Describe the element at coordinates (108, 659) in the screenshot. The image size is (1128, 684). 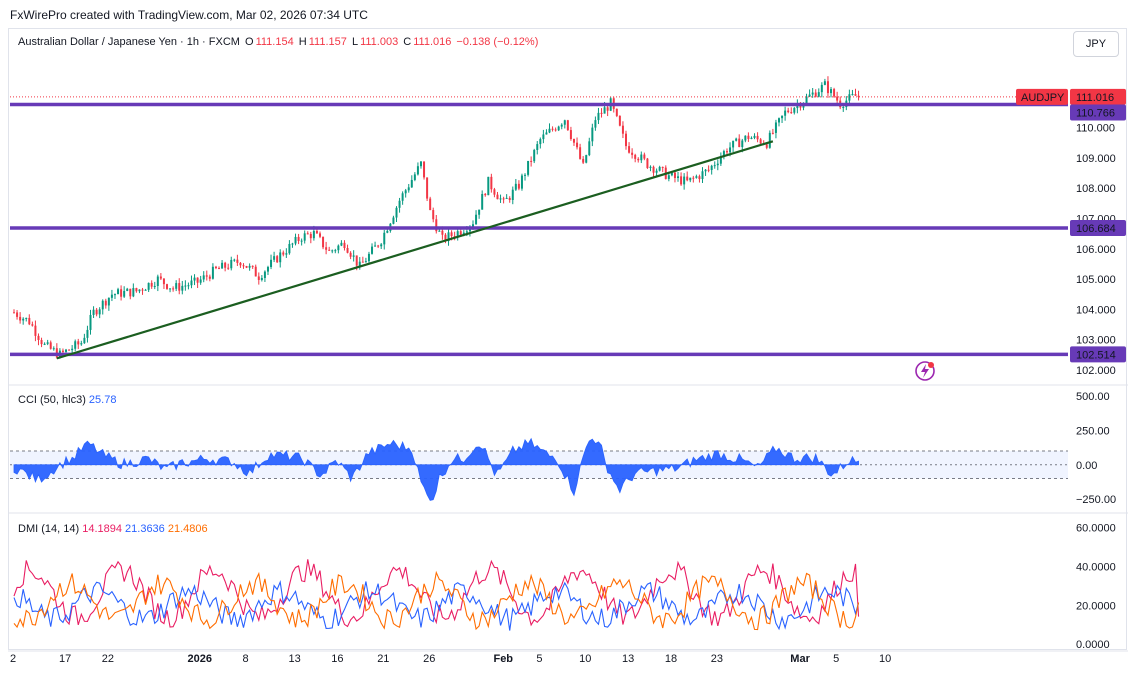
I see `time-axis-label: 22` at that location.